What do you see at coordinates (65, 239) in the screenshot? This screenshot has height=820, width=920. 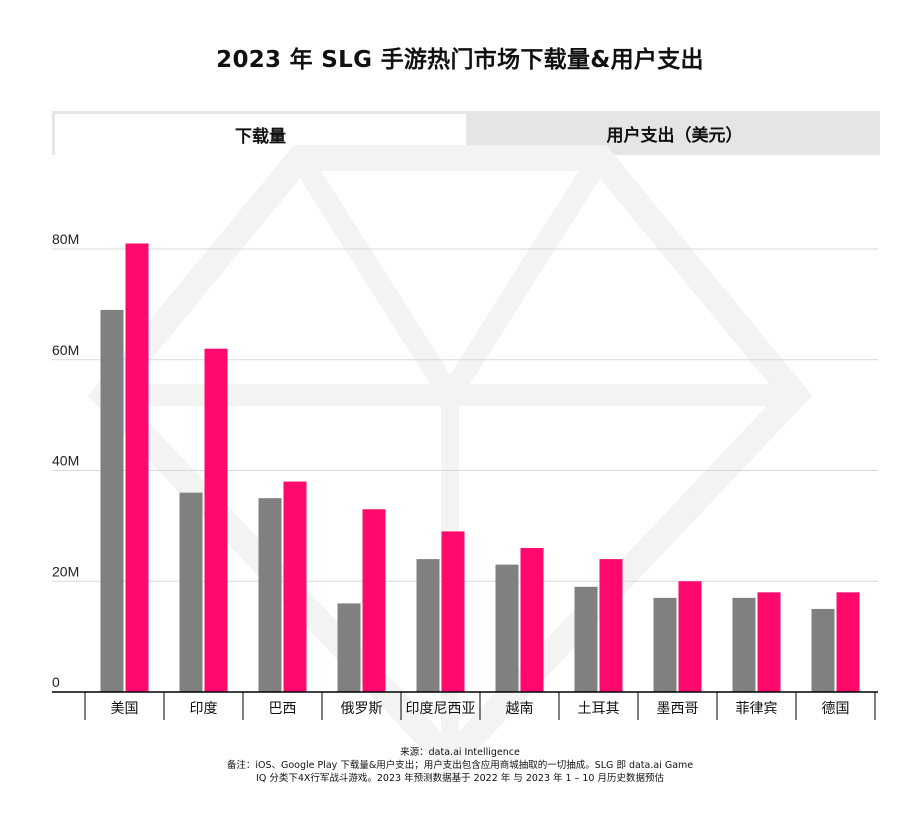 I see `y-tick-label: 80M` at bounding box center [65, 239].